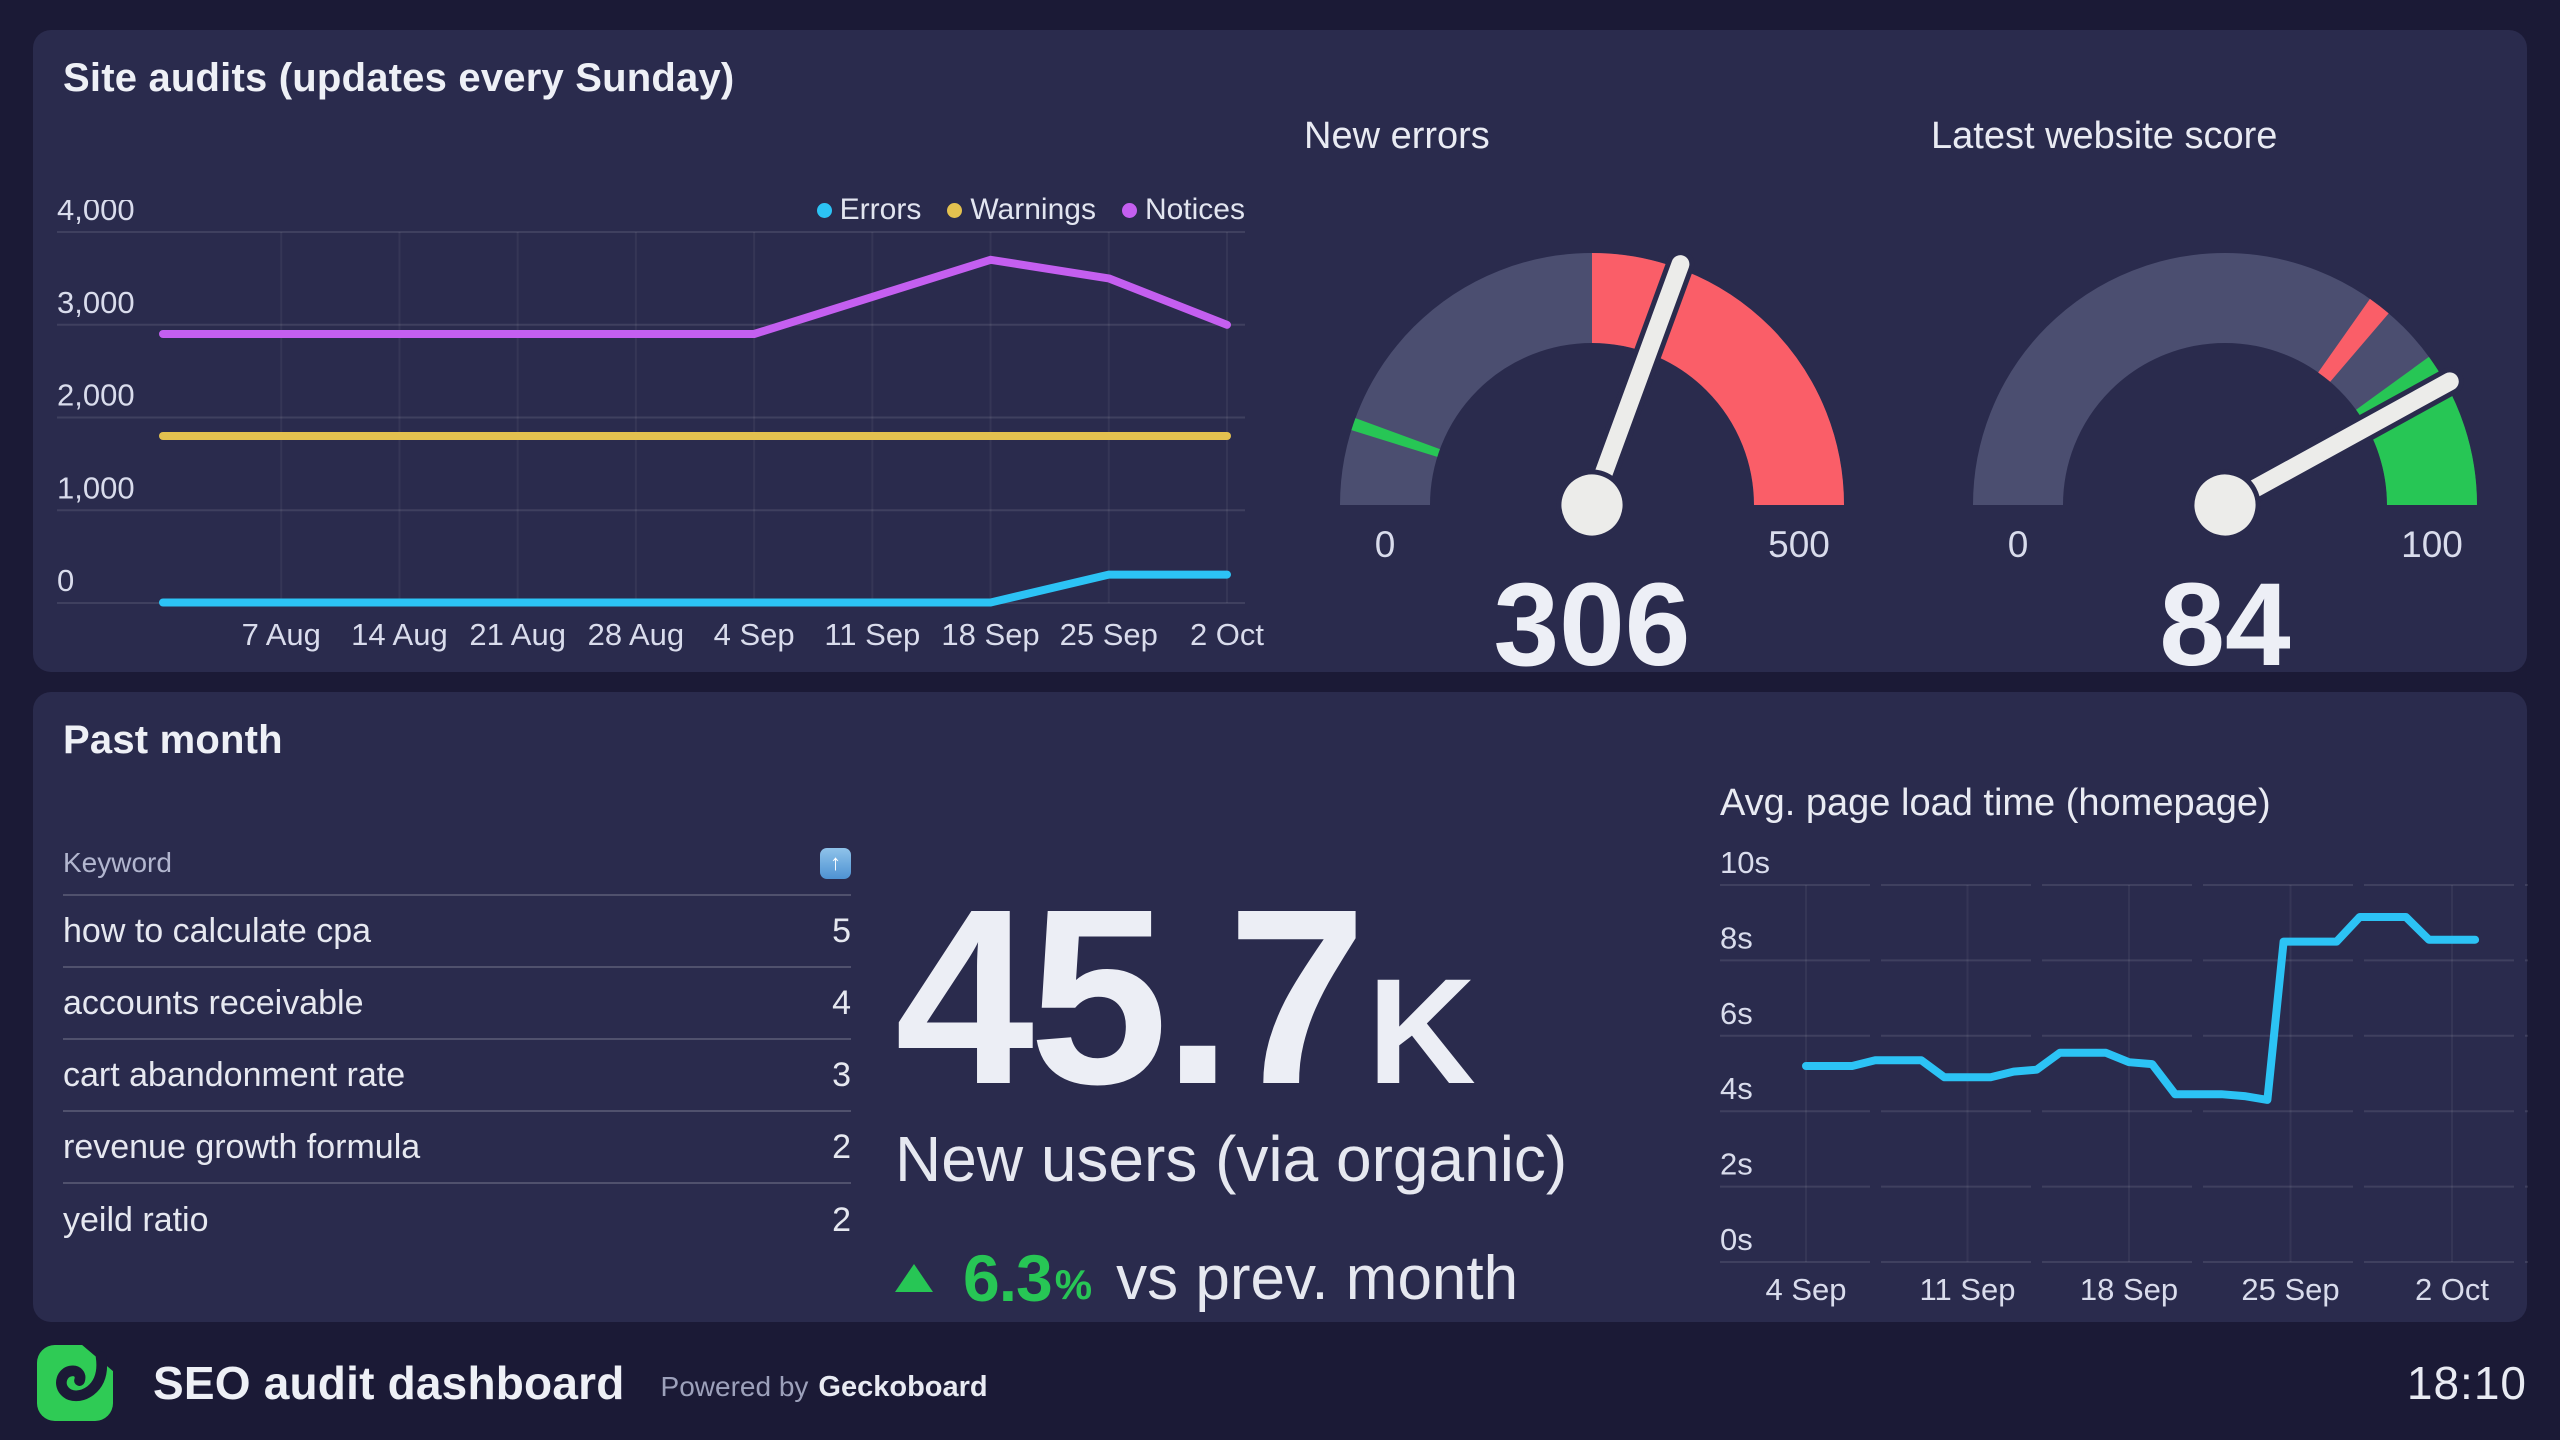  I want to click on legend-label-notices: Notices, so click(1194, 209).